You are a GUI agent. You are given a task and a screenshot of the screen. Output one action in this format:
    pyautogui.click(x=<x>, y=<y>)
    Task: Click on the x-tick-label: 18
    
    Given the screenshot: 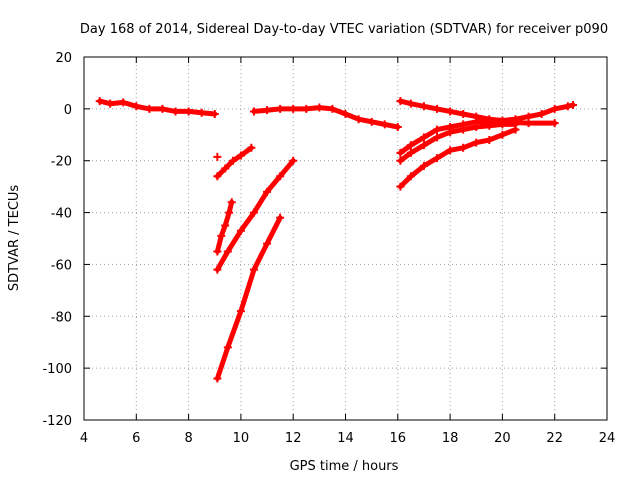 What is the action you would take?
    pyautogui.click(x=450, y=438)
    